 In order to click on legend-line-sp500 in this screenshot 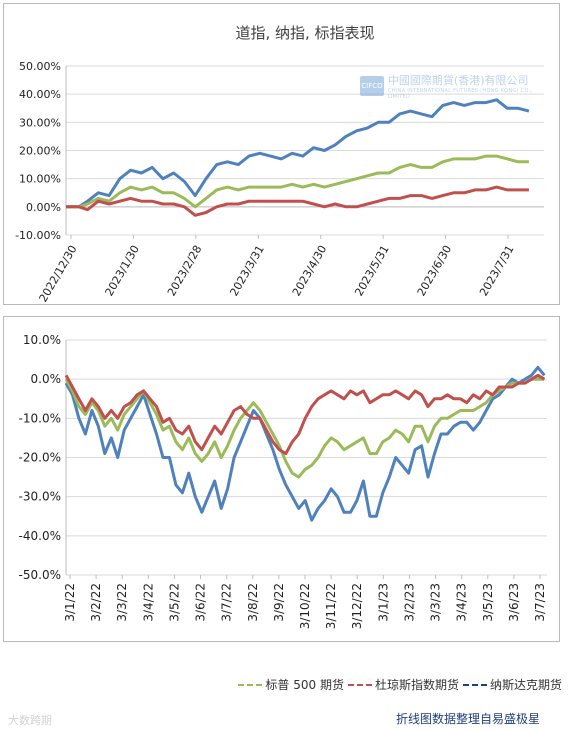, I will do `click(250, 684)`.